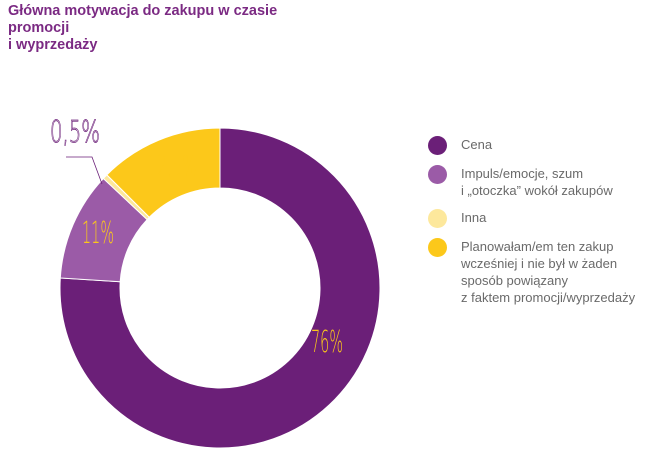 The height and width of the screenshot is (457, 655). Describe the element at coordinates (531, 218) in the screenshot. I see `legend-item: Inna` at that location.